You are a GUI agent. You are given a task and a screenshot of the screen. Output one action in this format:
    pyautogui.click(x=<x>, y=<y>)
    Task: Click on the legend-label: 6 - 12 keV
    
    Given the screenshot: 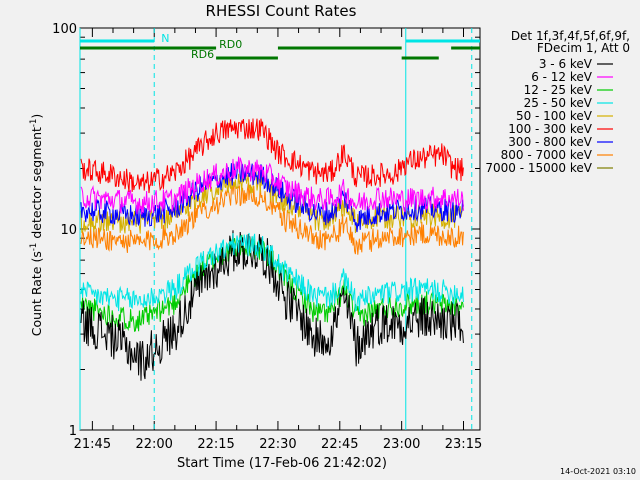 What is the action you would take?
    pyautogui.click(x=562, y=77)
    